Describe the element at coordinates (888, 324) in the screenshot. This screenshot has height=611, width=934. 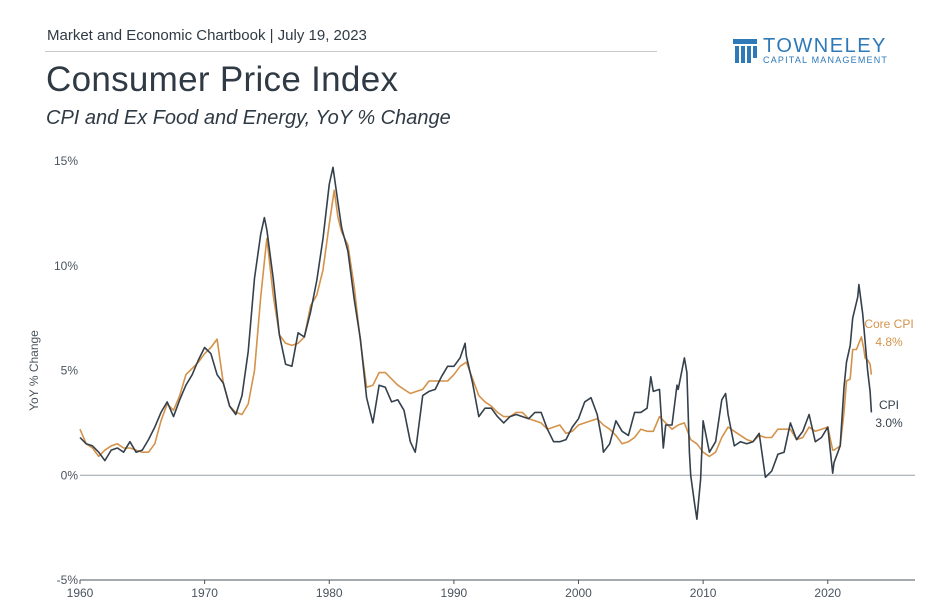
I see `core-cpi-series-label: Core CPI` at that location.